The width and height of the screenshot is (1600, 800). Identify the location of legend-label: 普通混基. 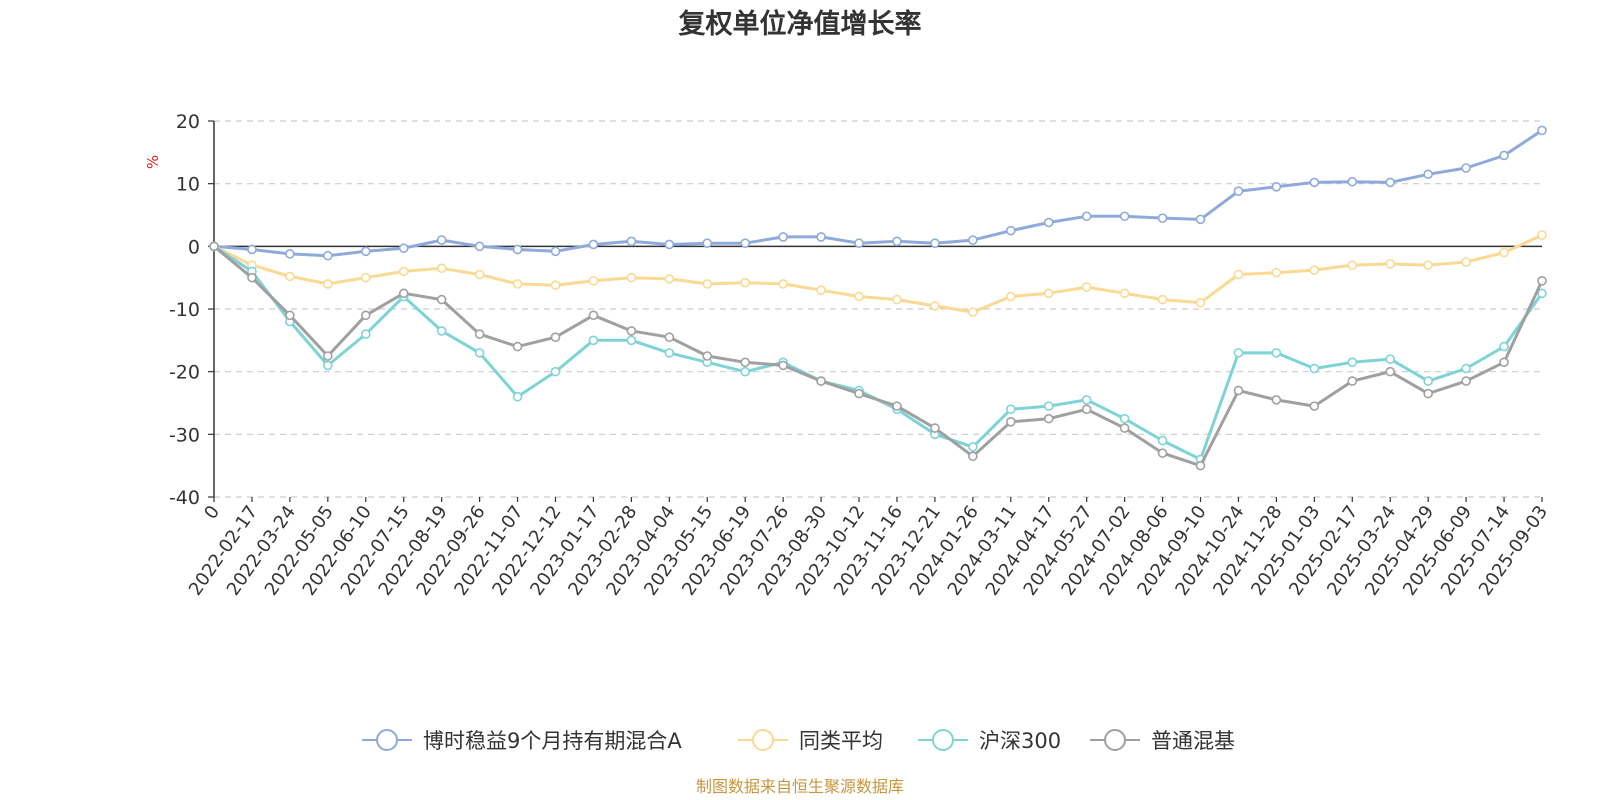
(1193, 741).